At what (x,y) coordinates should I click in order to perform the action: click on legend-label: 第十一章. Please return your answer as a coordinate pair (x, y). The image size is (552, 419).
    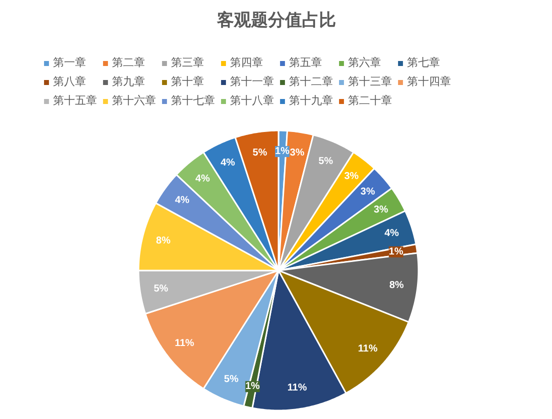
    Looking at the image, I should click on (252, 81).